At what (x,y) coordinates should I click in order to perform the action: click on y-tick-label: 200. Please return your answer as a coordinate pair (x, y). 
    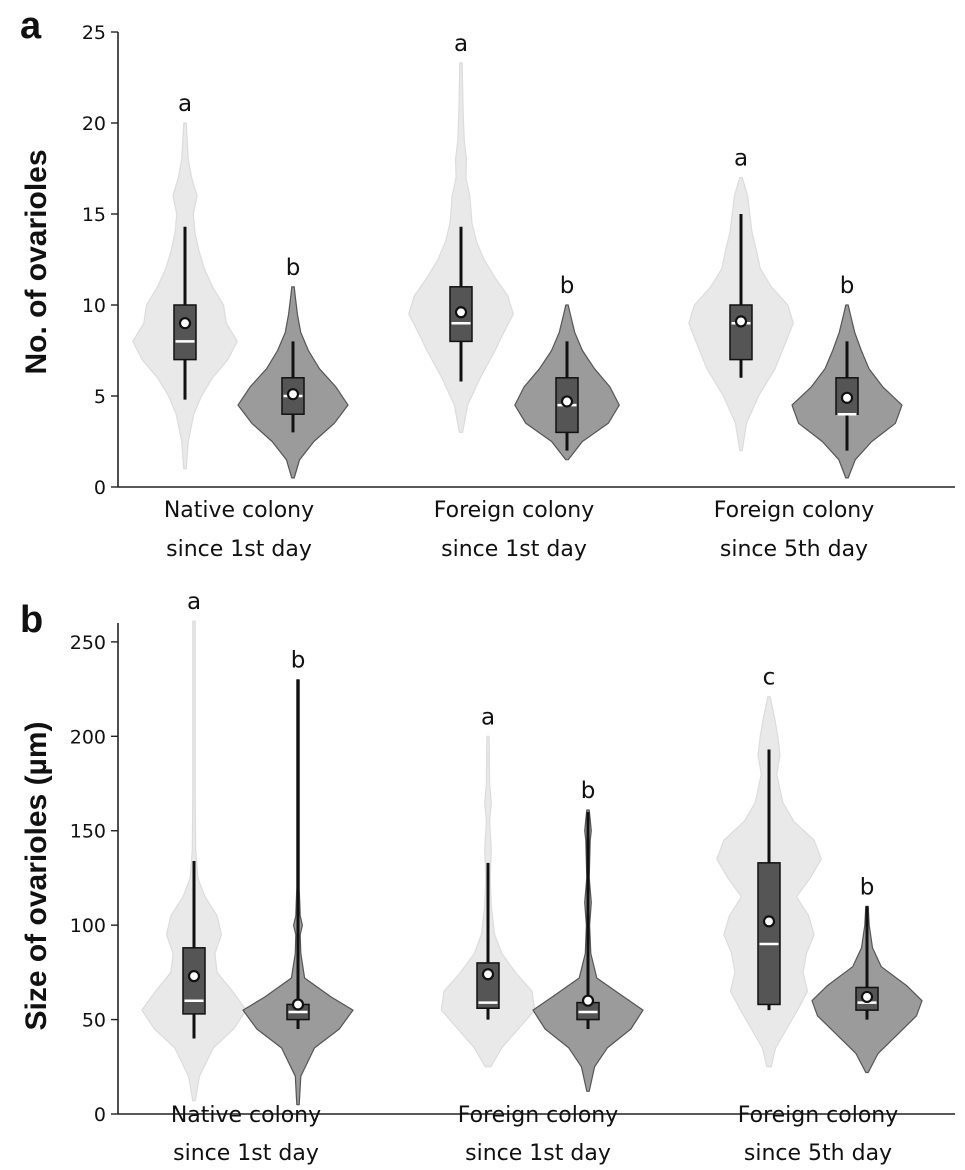
    Looking at the image, I should click on (88, 737).